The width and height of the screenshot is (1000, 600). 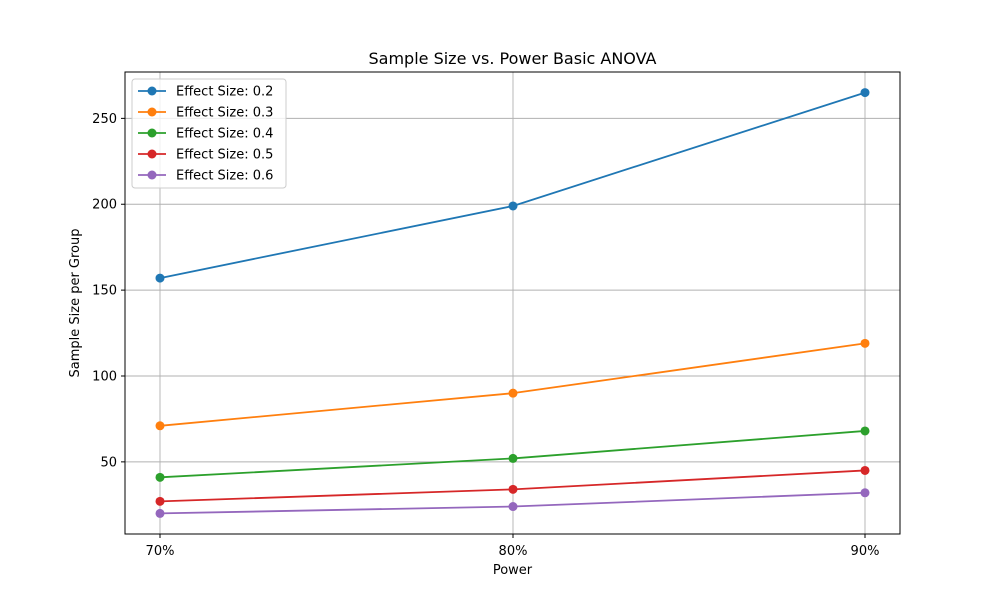 I want to click on legend-item: Effect Size: 0.4, so click(x=205, y=134).